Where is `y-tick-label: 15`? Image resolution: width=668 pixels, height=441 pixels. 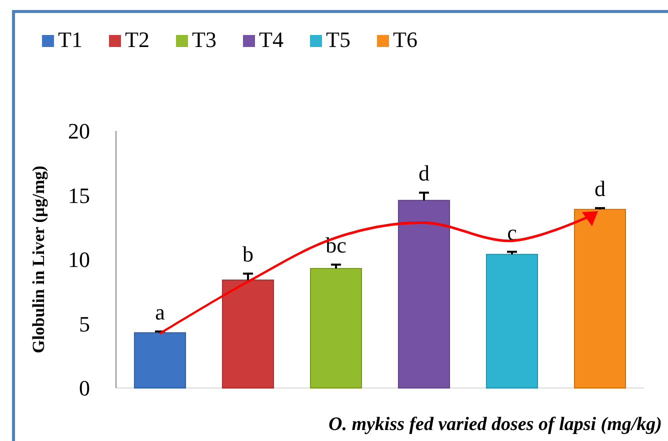 y-tick-label: 15 is located at coordinates (79, 195).